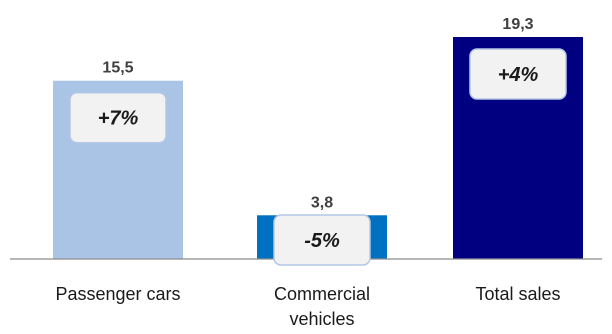  I want to click on category-label-passenger-cars: Passenger cars, so click(117, 294).